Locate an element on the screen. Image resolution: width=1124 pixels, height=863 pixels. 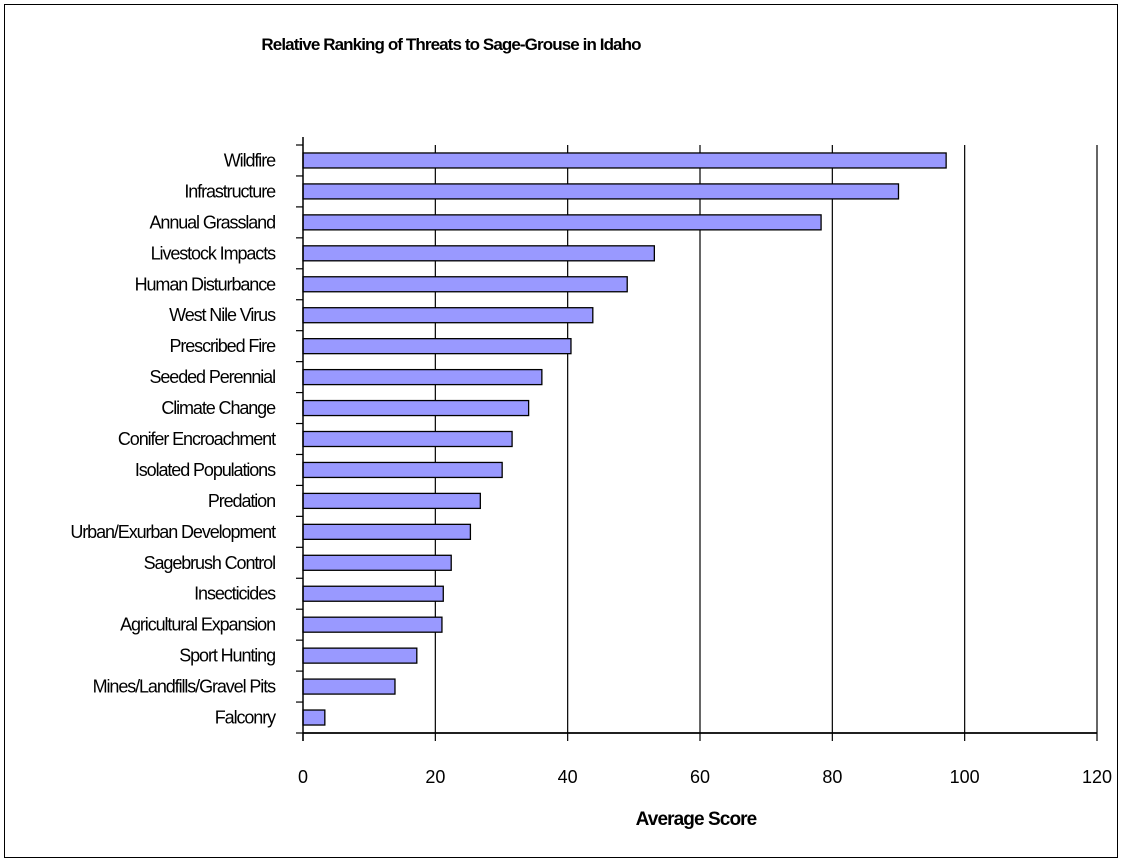
bar-sport-hunting is located at coordinates (360, 655).